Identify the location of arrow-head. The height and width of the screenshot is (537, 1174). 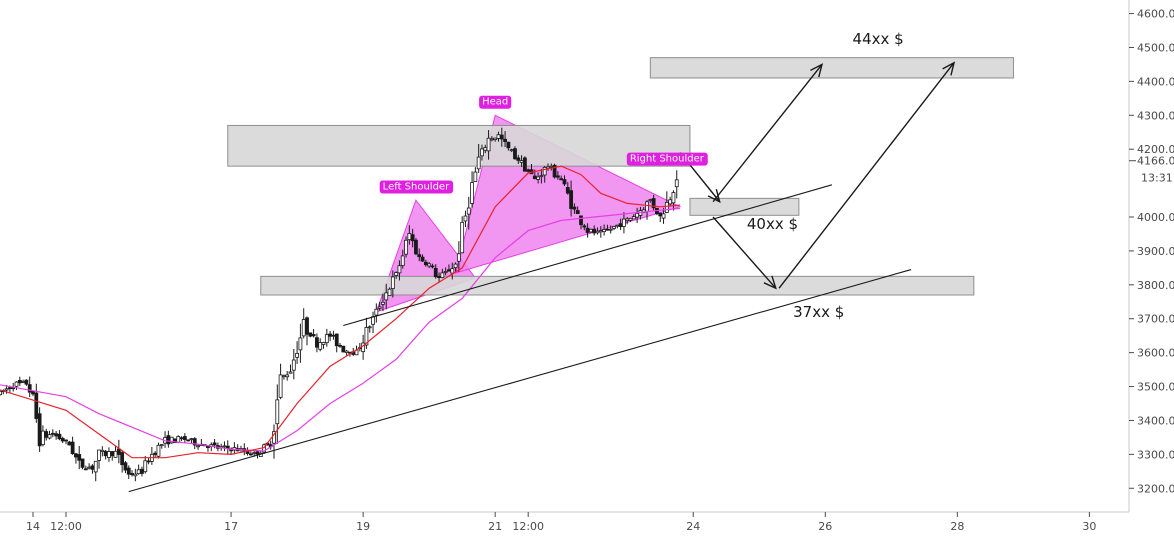
(714, 196).